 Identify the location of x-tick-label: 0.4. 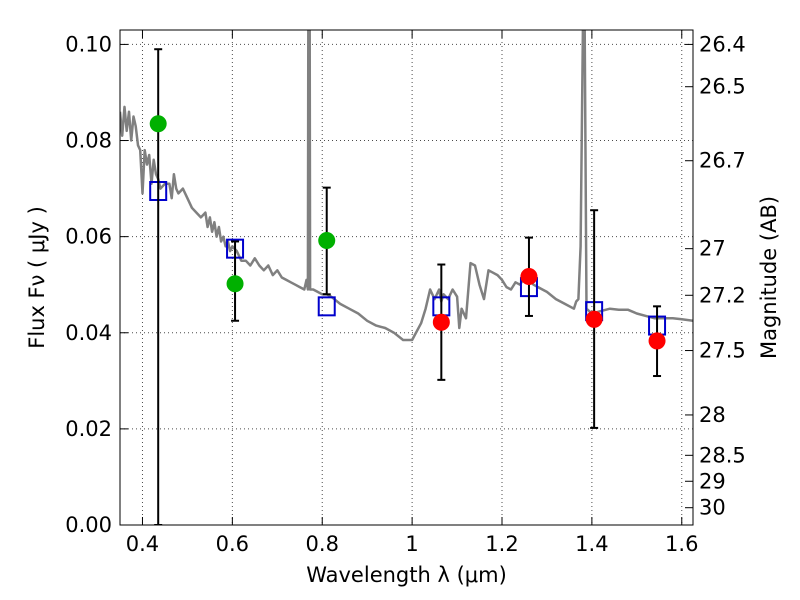
(142, 544).